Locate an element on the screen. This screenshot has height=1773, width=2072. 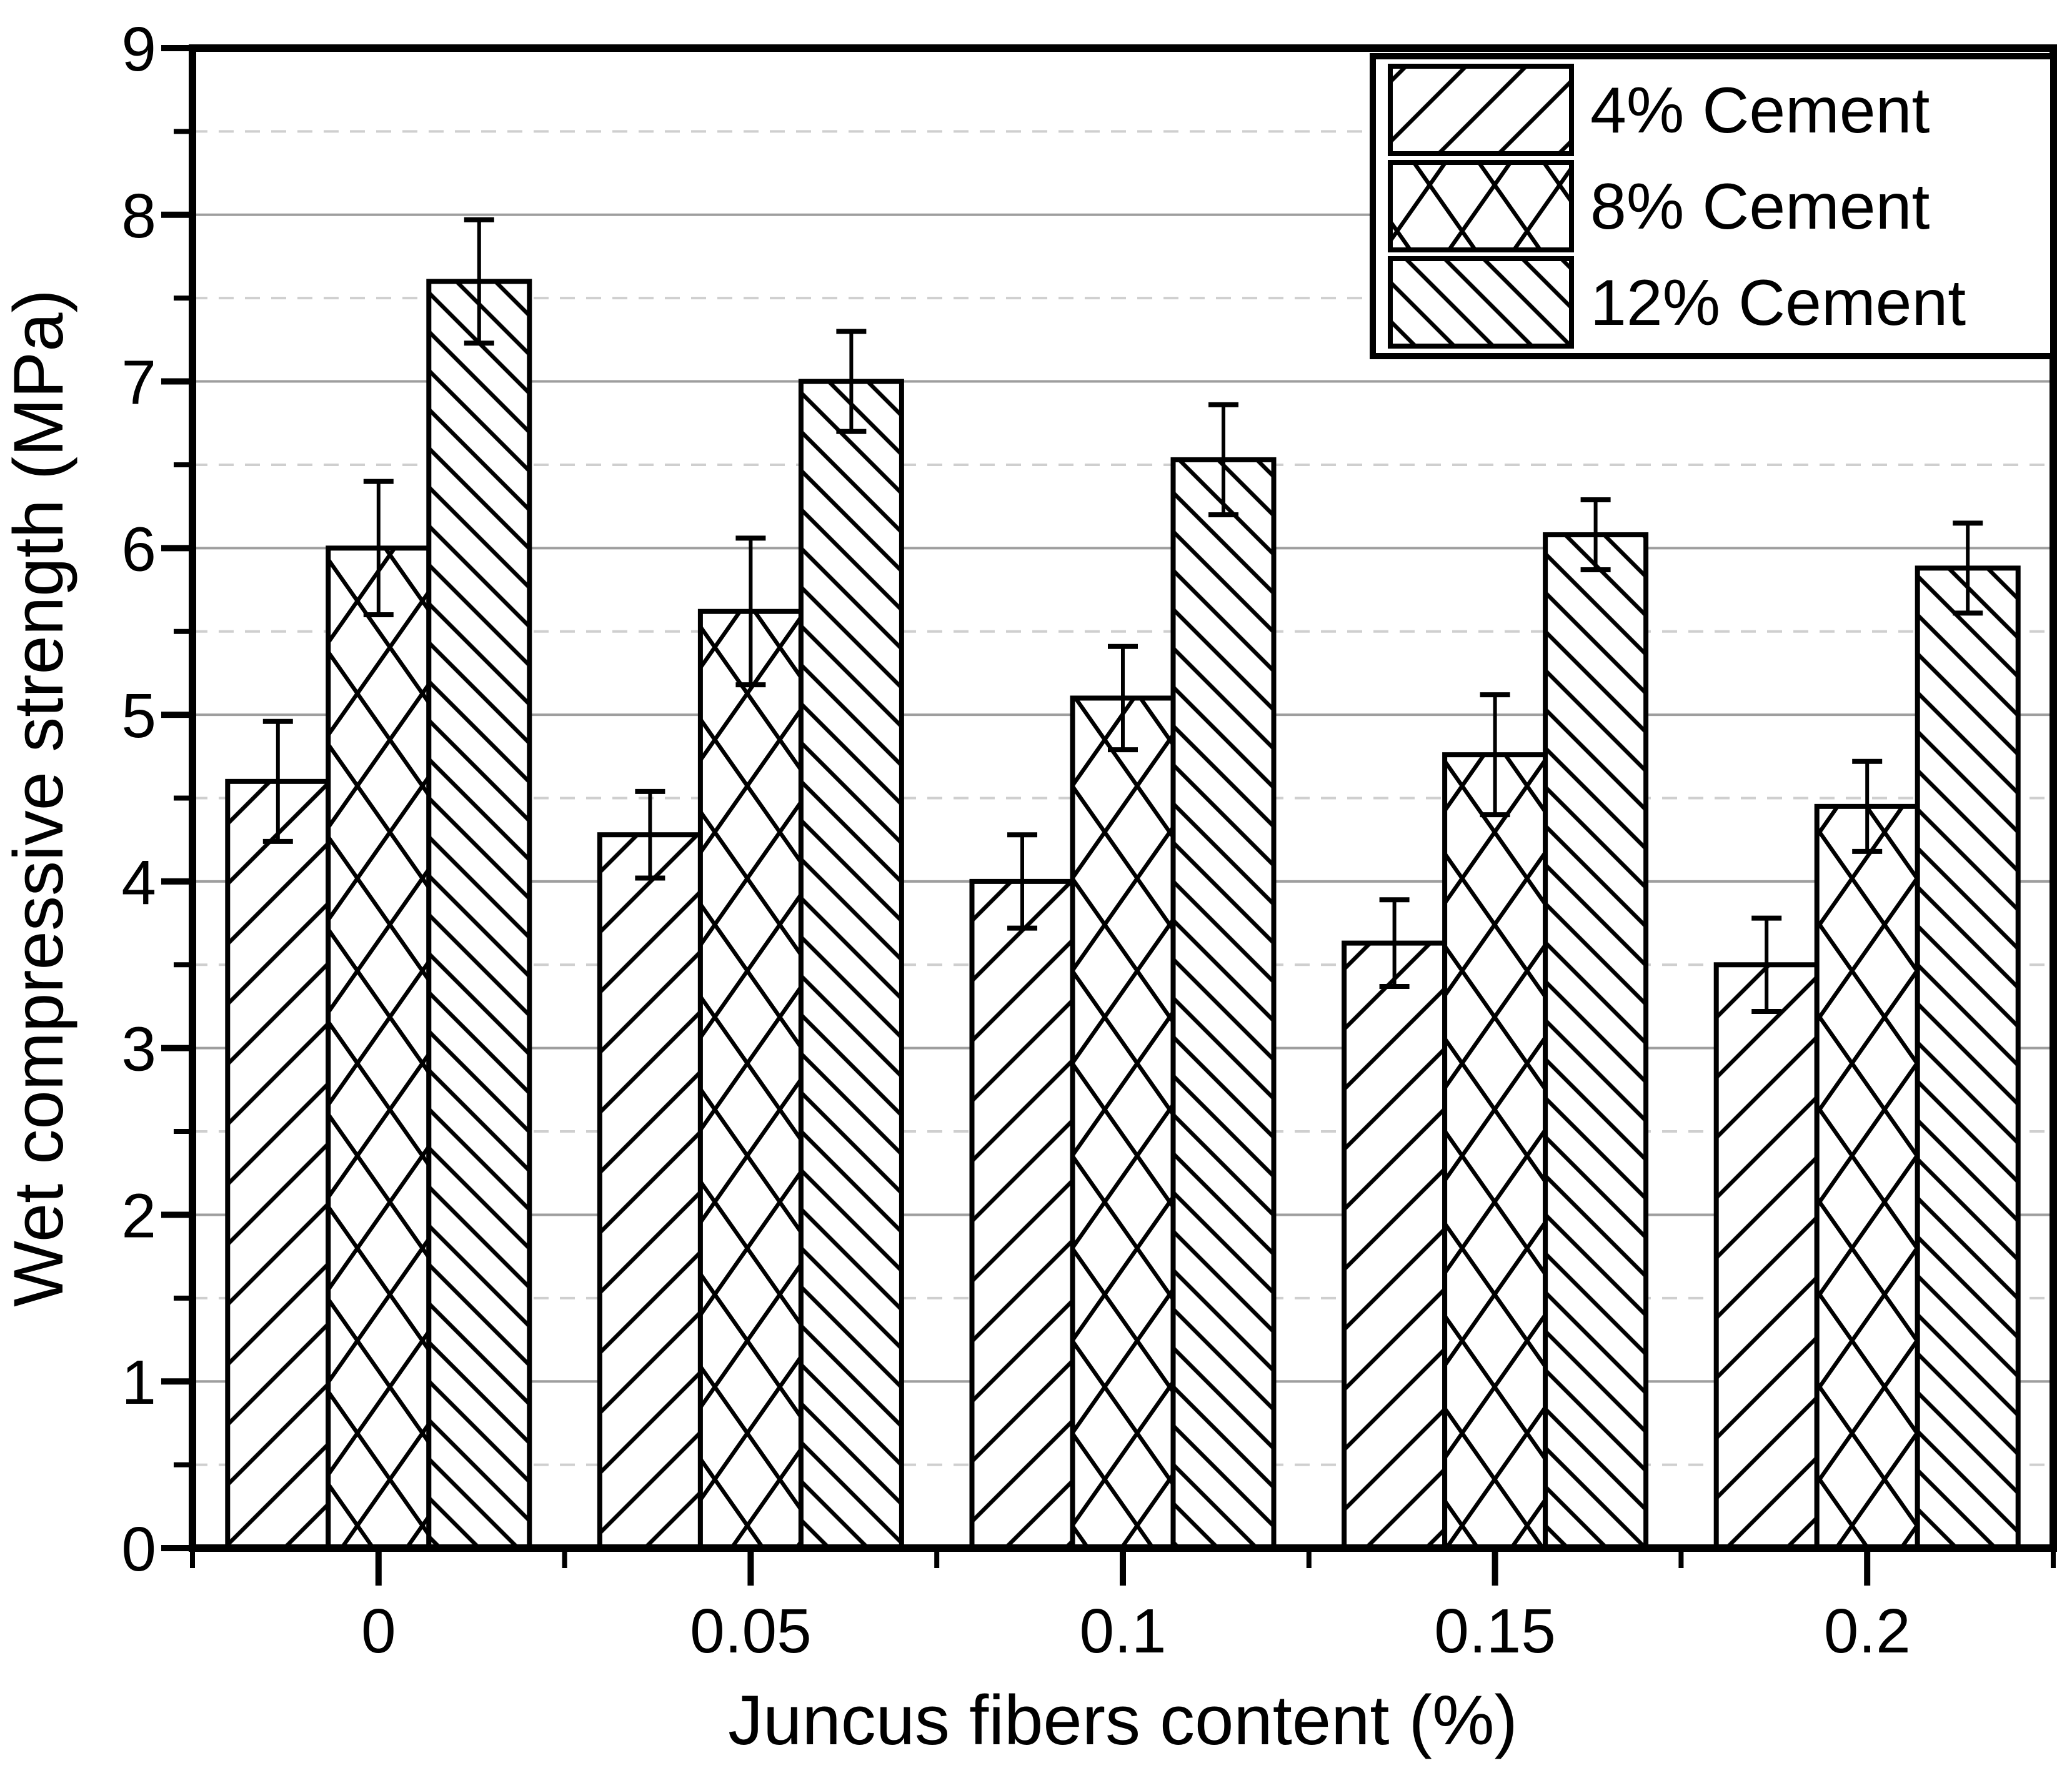
legend-label: 12% Cement is located at coordinates (1778, 303).